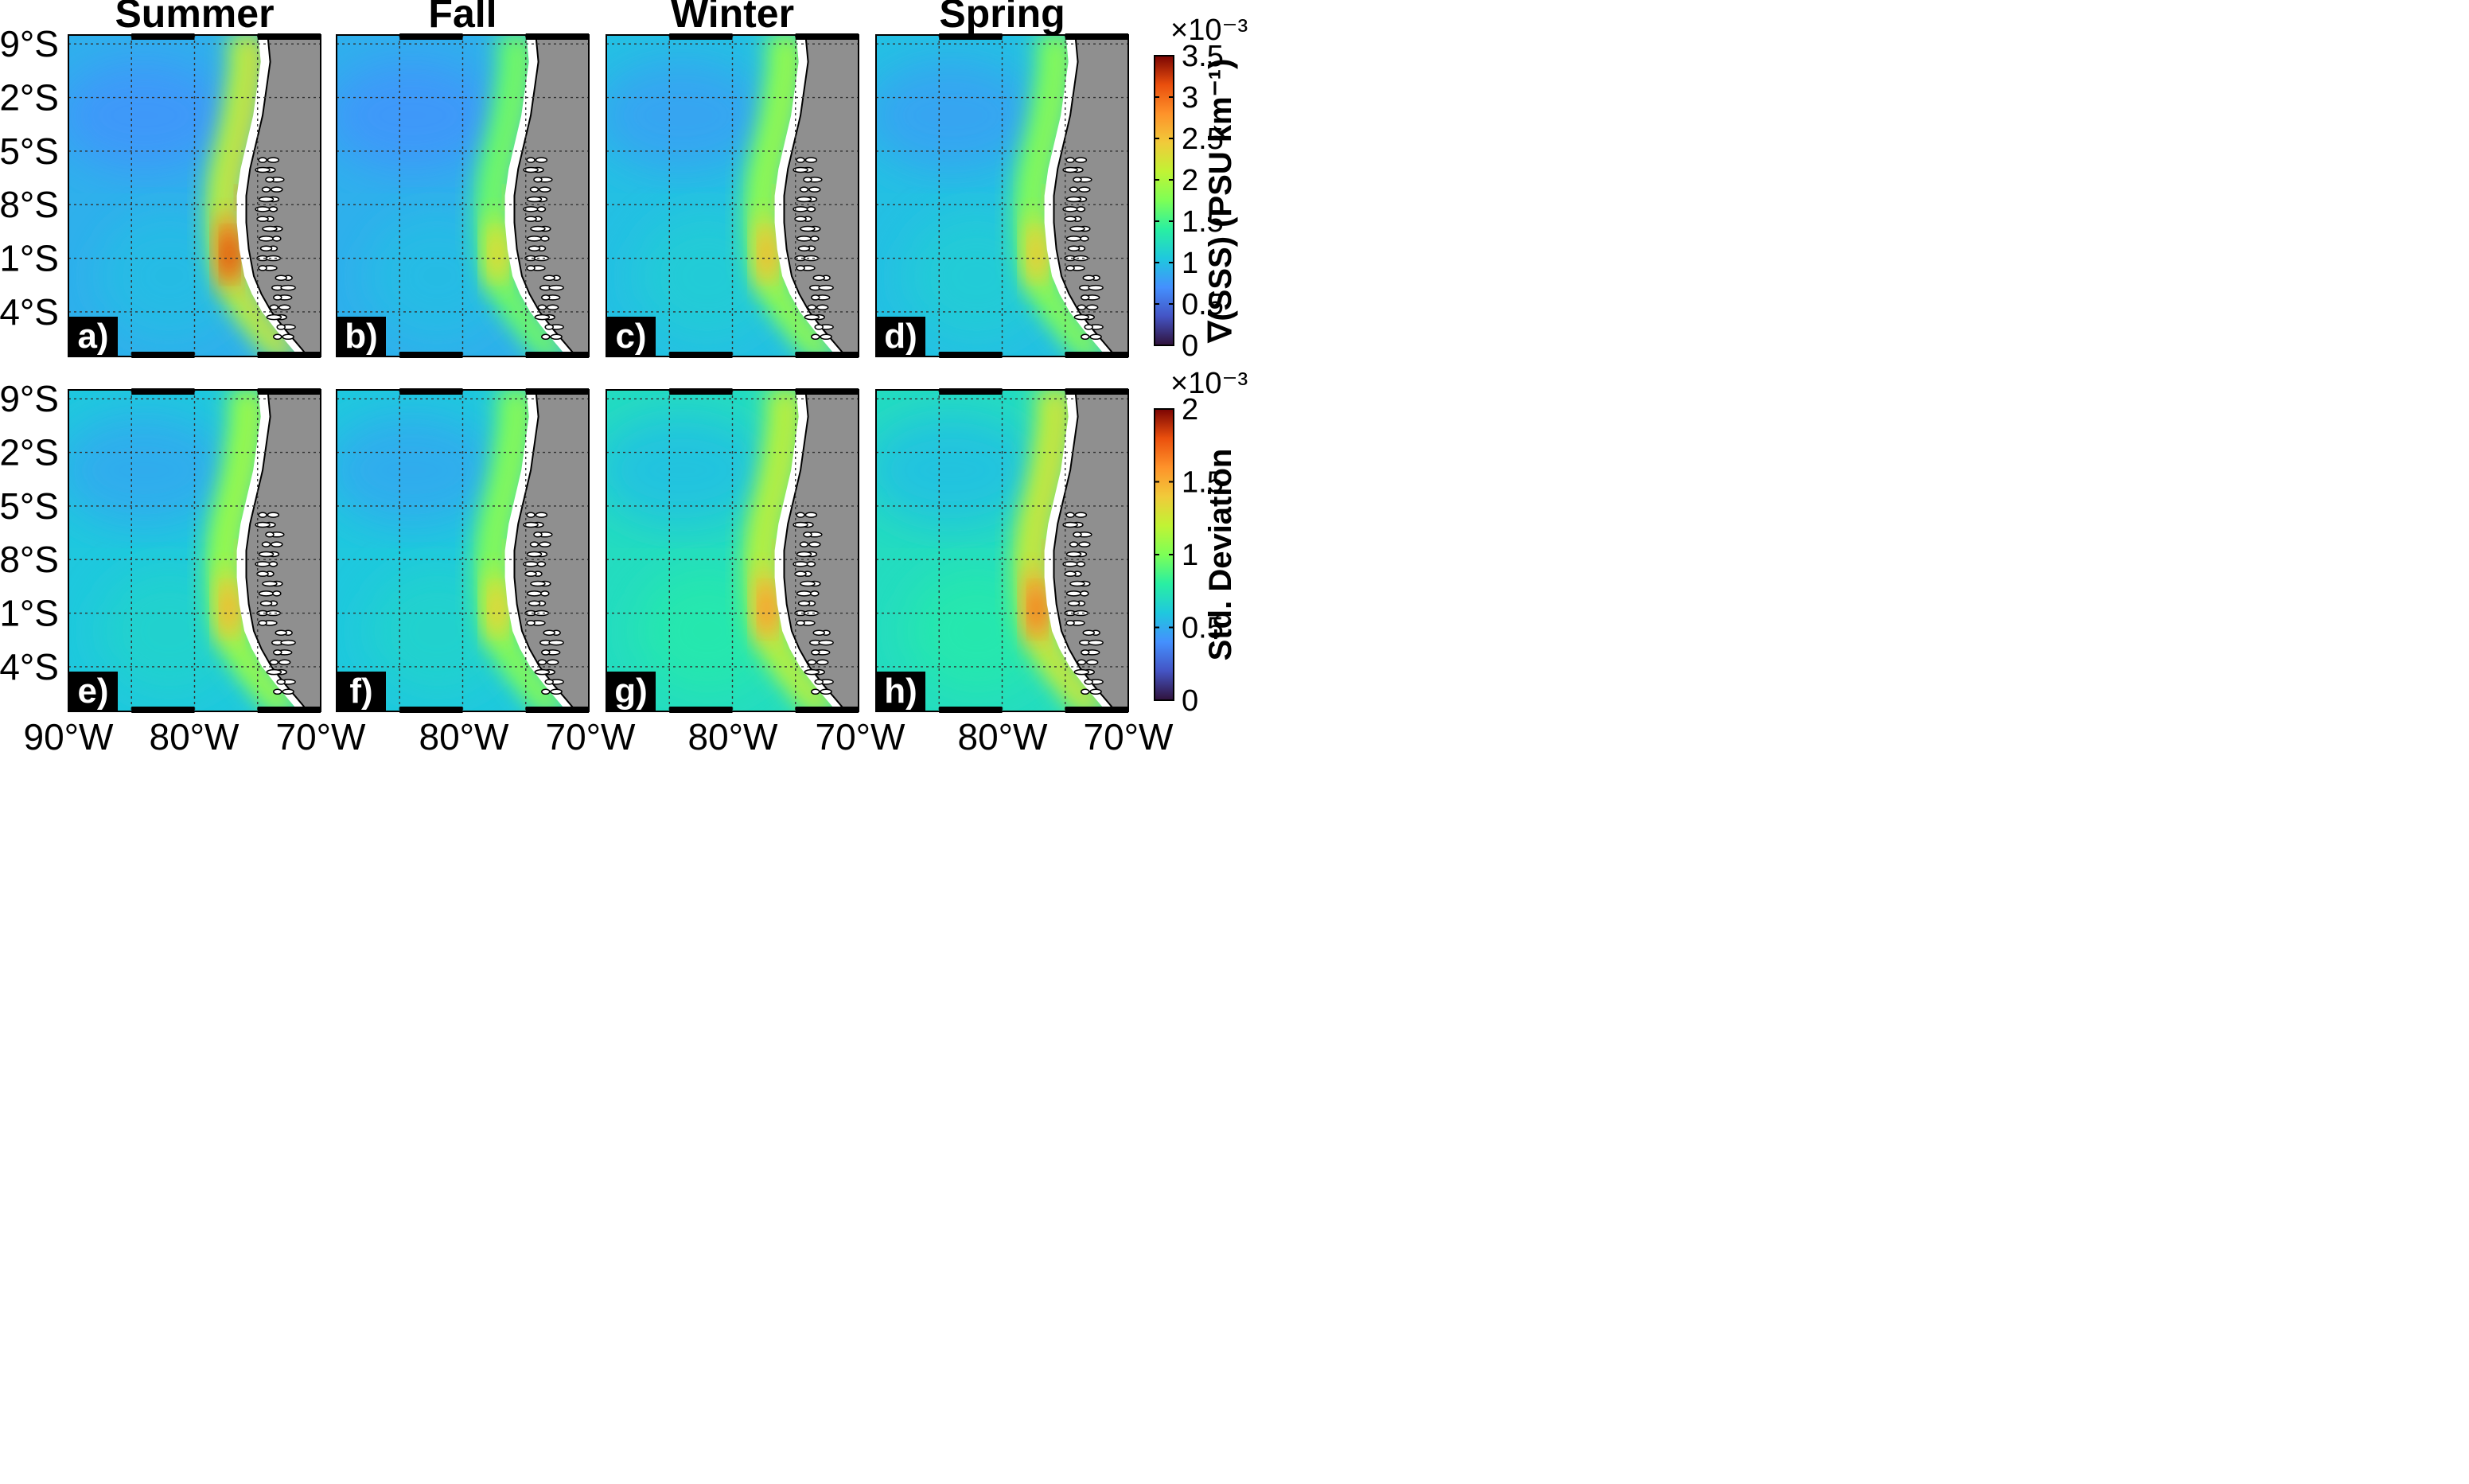  What do you see at coordinates (1201, 542) in the screenshot?
I see `colorbar-std: 0 0.5 1 1.5 2×10⁻³ Std. Deviation` at bounding box center [1201, 542].